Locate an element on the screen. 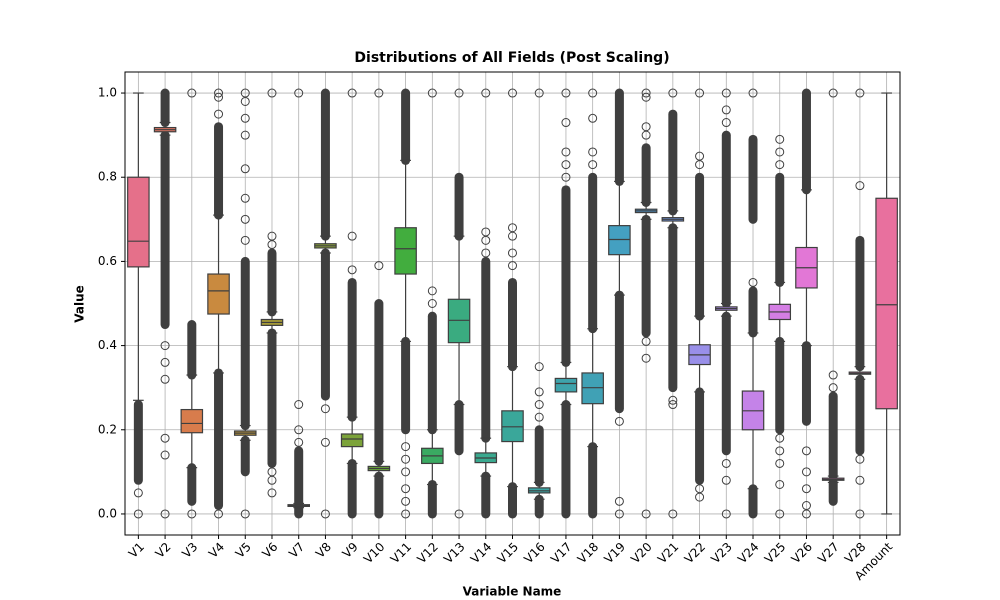 This screenshot has height=600, width=1000. y-axis-label: Value is located at coordinates (80, 304).